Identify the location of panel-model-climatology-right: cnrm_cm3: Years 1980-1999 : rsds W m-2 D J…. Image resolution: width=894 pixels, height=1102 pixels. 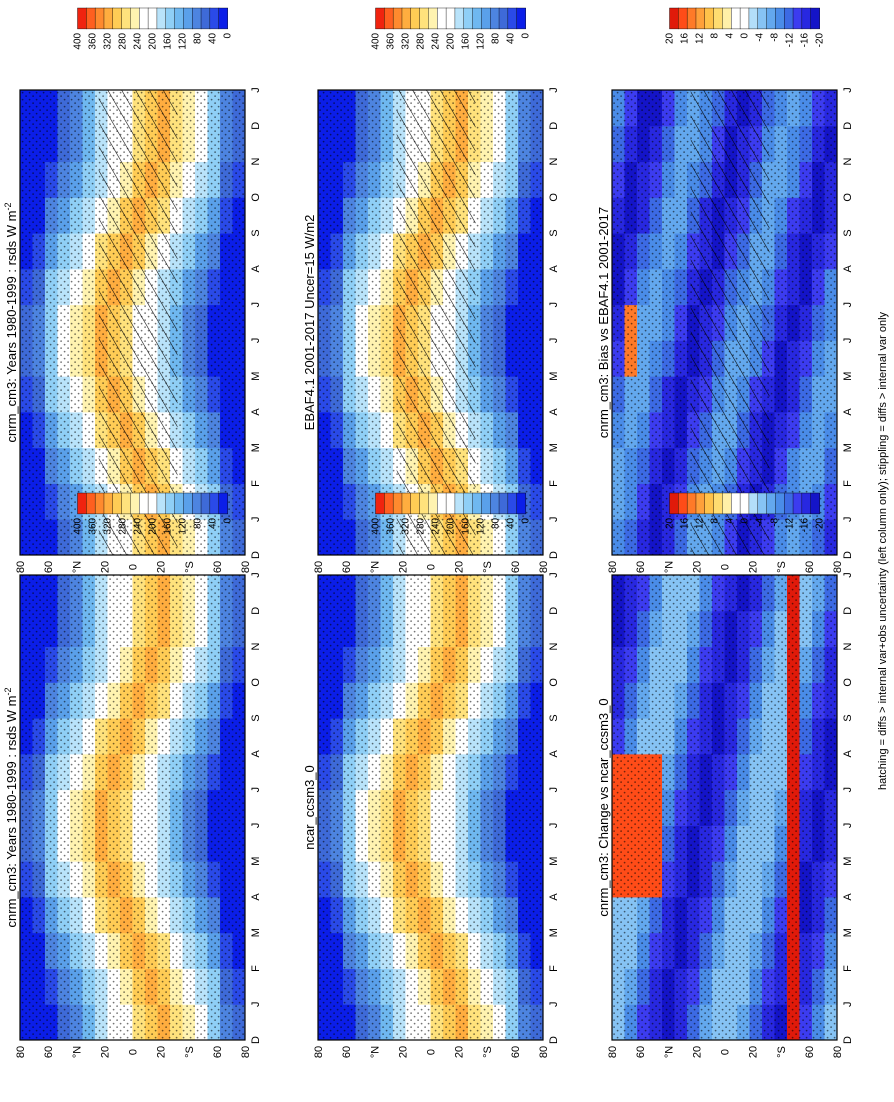
(132, 775).